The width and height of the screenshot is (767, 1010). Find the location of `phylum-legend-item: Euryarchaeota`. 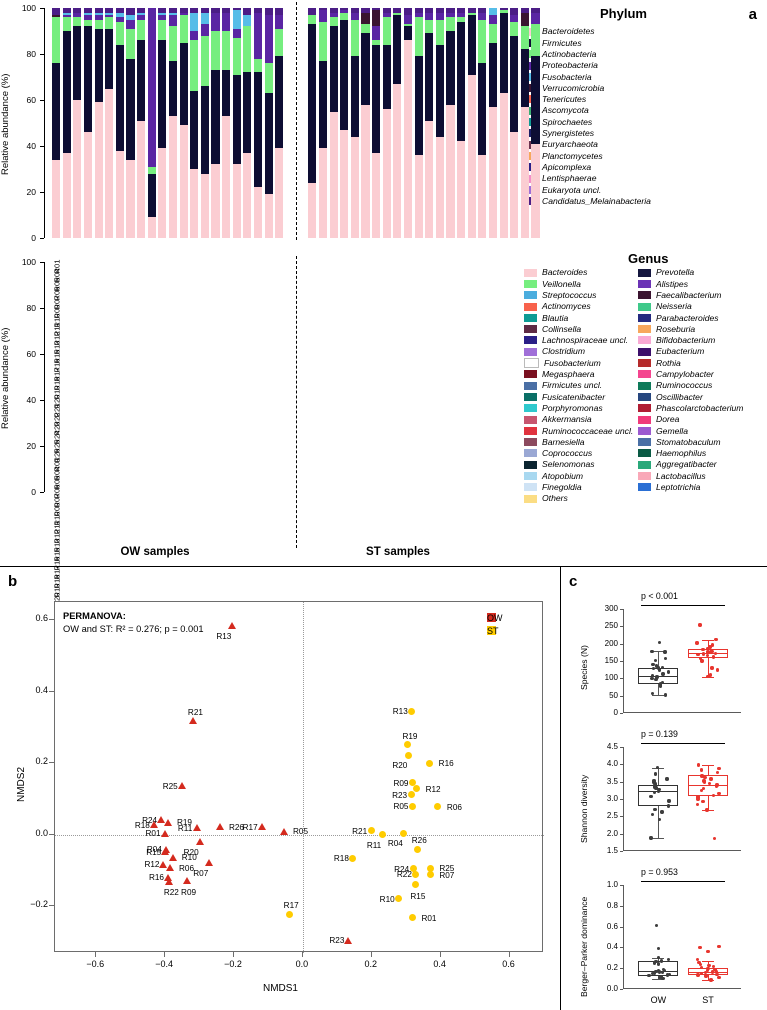

phylum-legend-item: Euryarchaeota is located at coordinates (587, 144).